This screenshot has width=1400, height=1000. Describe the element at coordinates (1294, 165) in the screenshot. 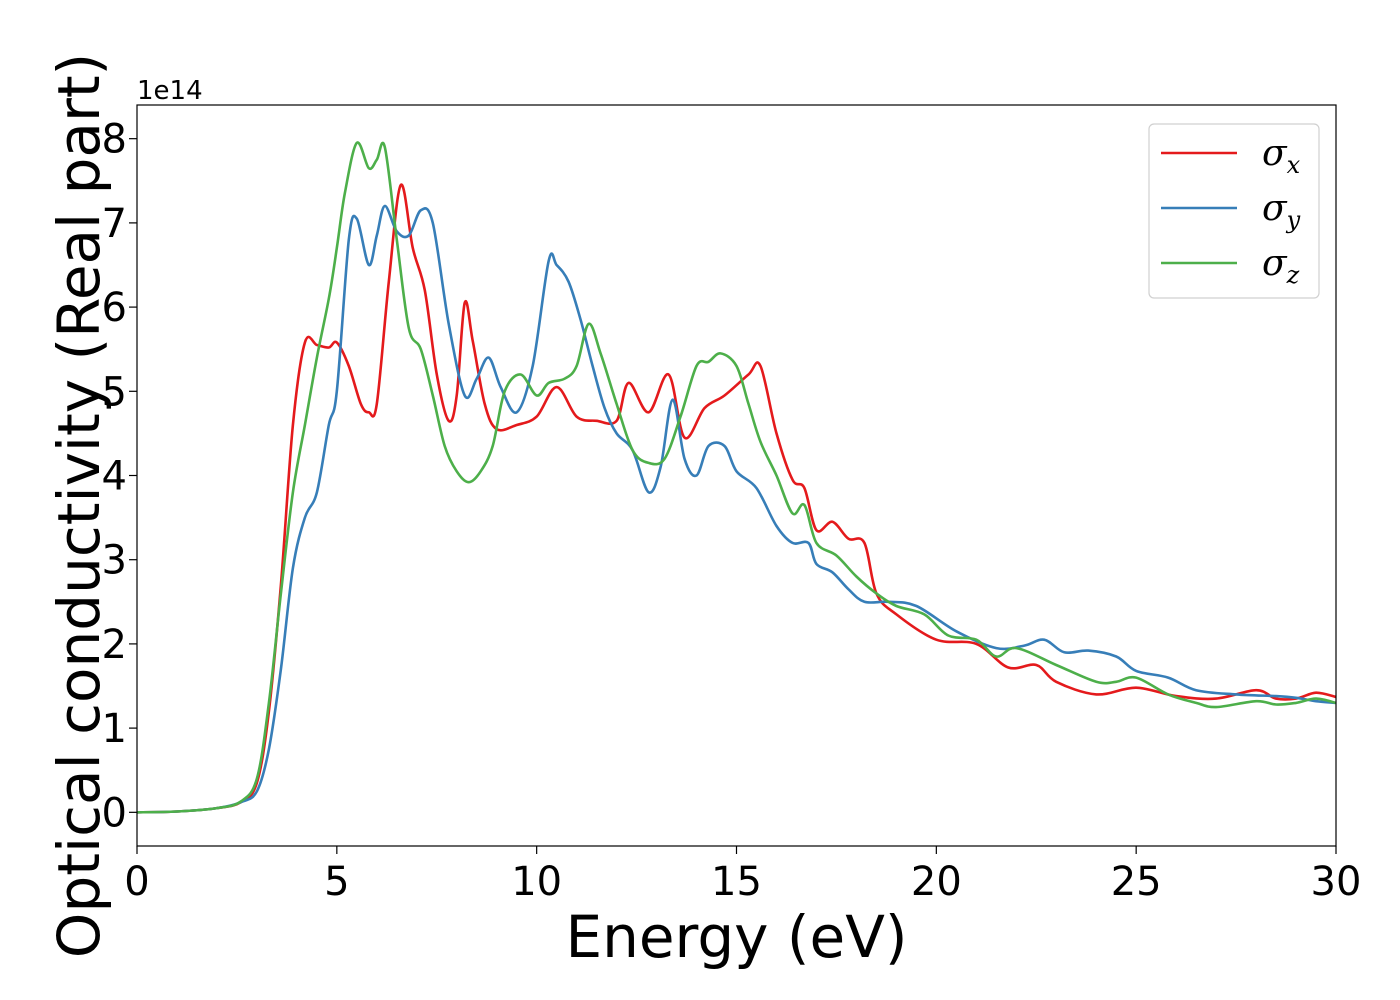

I see `legend-subscript: x` at that location.